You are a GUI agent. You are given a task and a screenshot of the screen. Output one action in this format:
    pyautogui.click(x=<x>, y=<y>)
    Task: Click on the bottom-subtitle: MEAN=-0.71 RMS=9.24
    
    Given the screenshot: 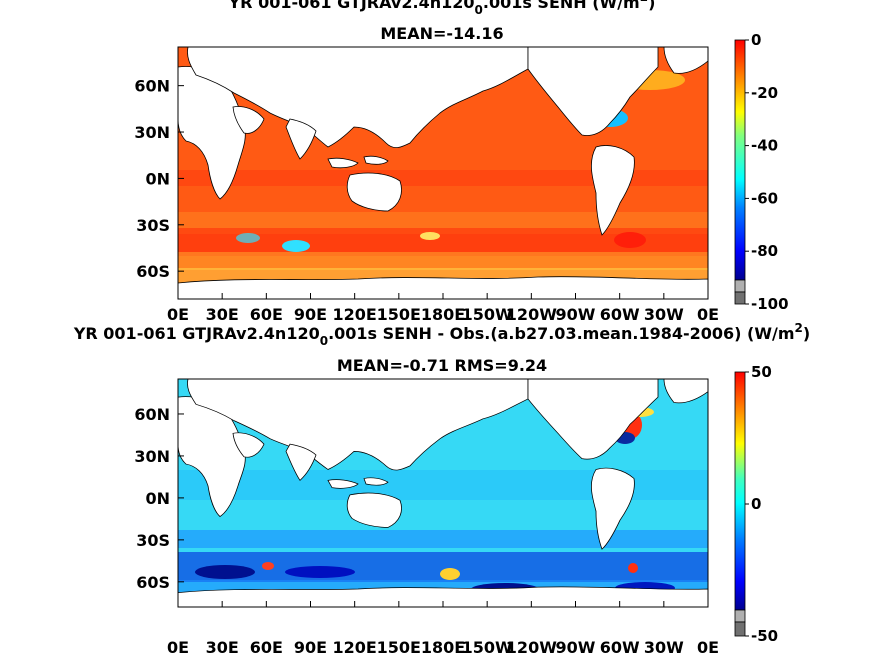 What is the action you would take?
    pyautogui.click(x=442, y=365)
    